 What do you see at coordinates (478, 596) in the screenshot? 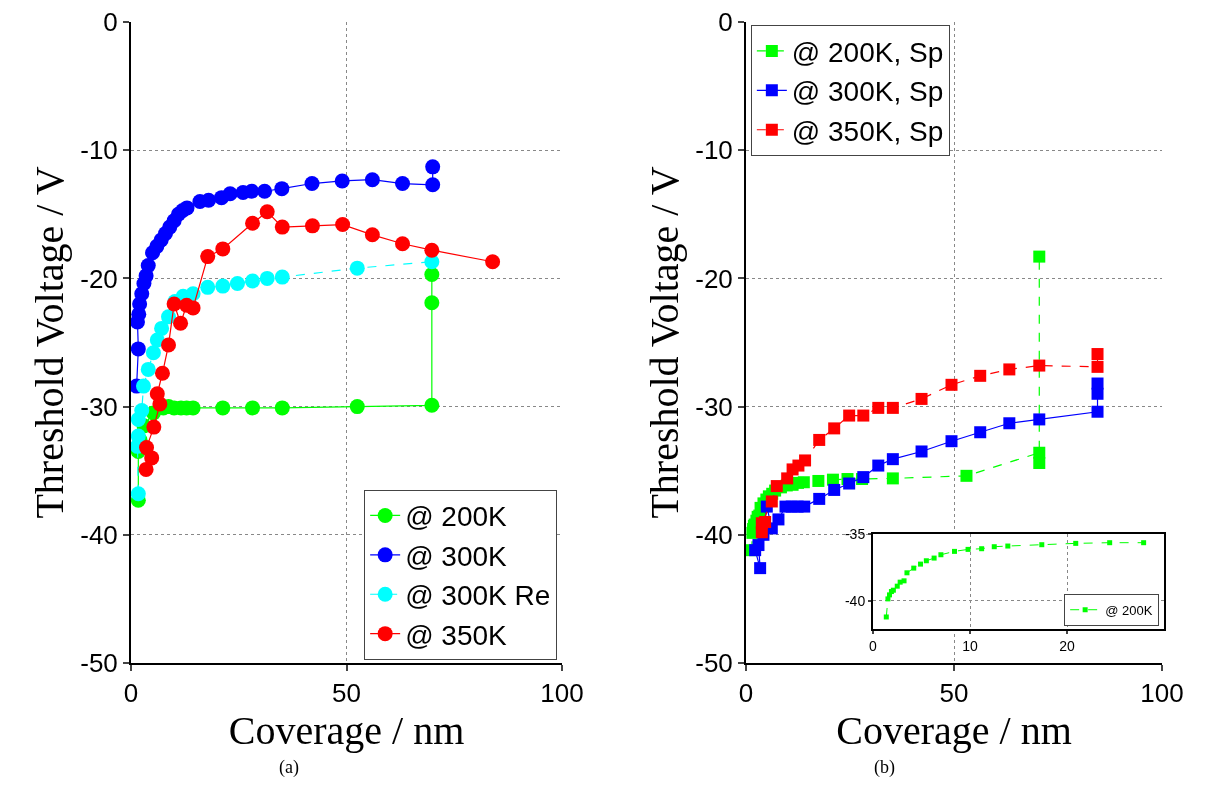
I see `legend-label: @ 300K Re` at bounding box center [478, 596].